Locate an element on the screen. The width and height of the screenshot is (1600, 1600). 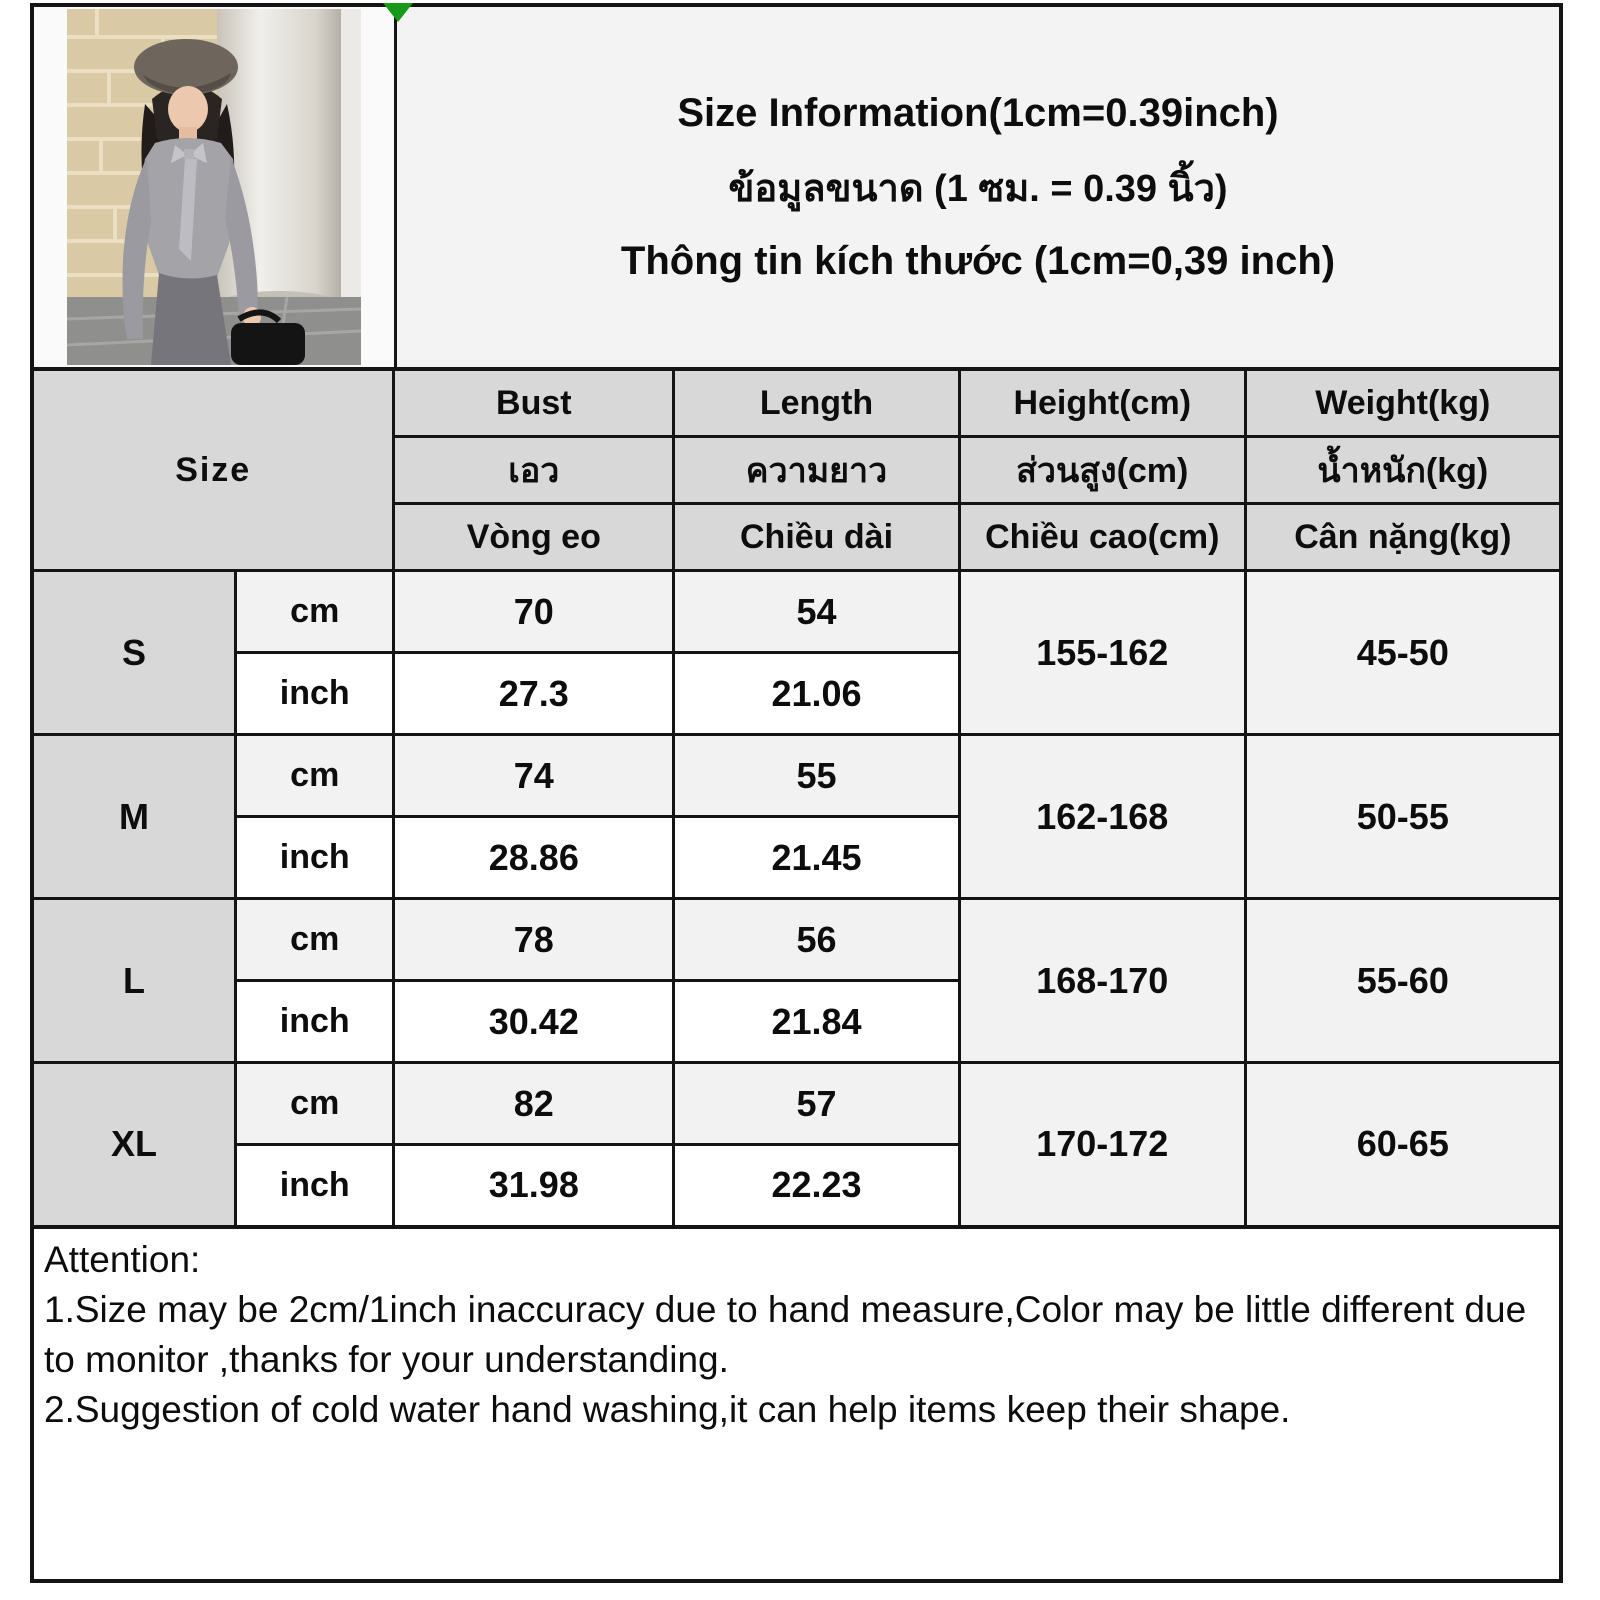
length-value-cm: 55 is located at coordinates (816, 775).